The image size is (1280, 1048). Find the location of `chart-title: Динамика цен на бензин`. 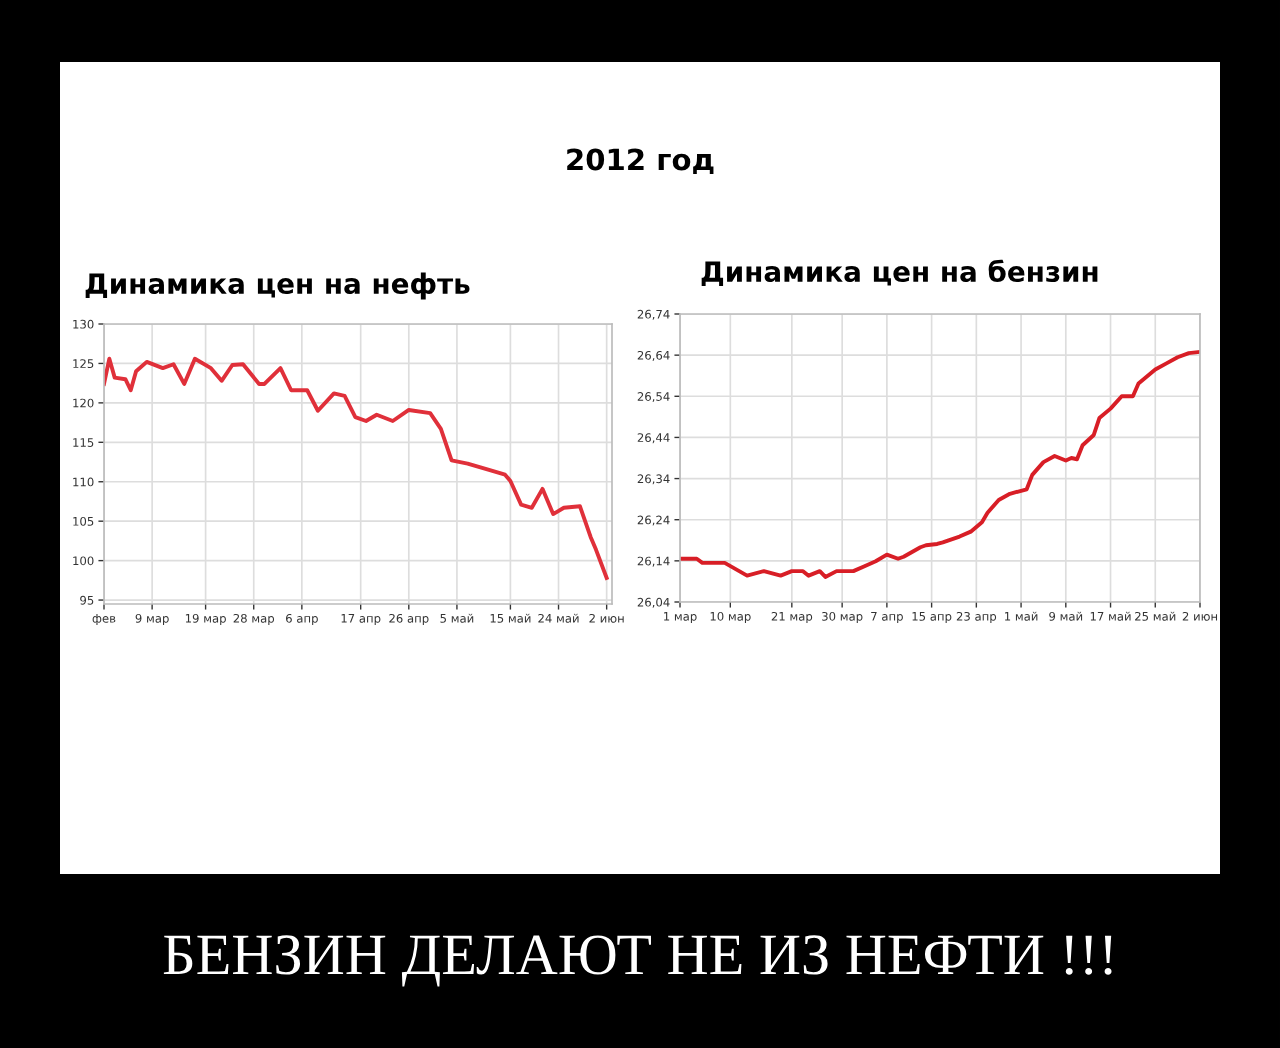

chart-title: Динамика цен на бензин is located at coordinates (899, 273).